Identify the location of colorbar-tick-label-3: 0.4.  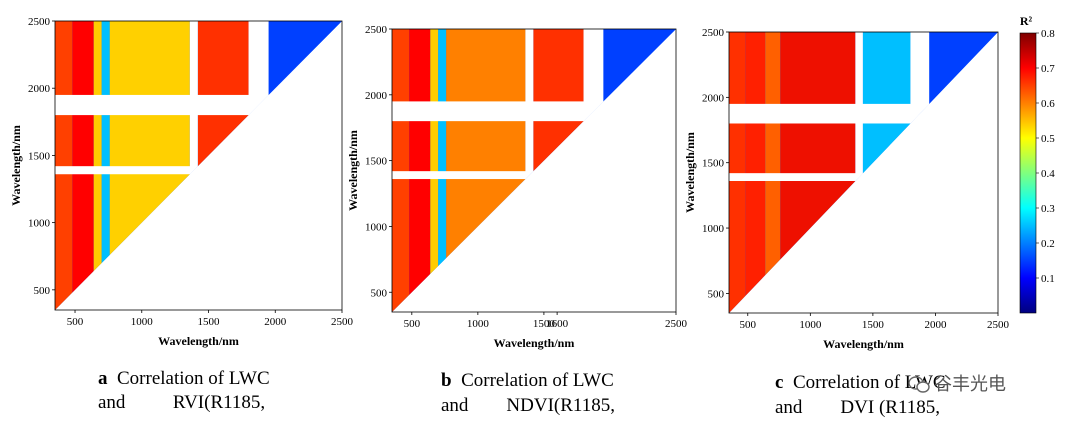
(1048, 174).